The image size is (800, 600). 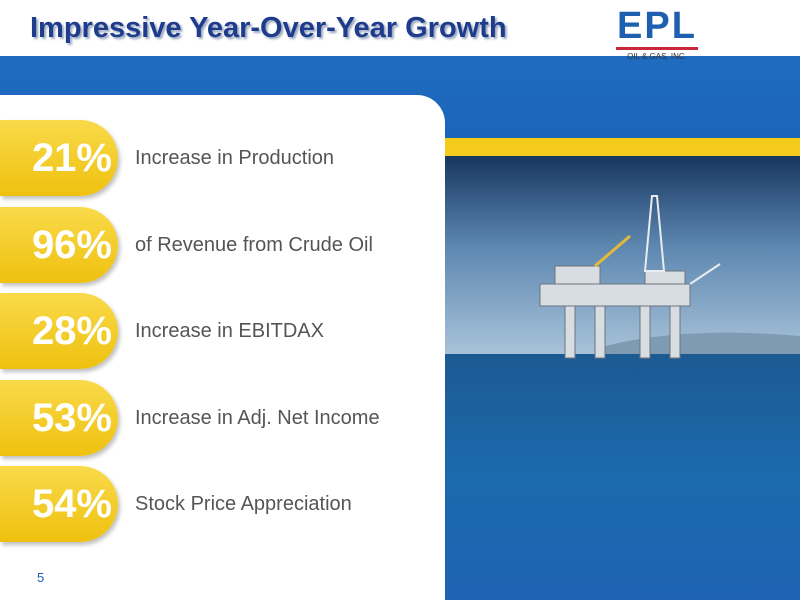 I want to click on slide-title: Impressive Year-Over-Year Growth, so click(x=268, y=28).